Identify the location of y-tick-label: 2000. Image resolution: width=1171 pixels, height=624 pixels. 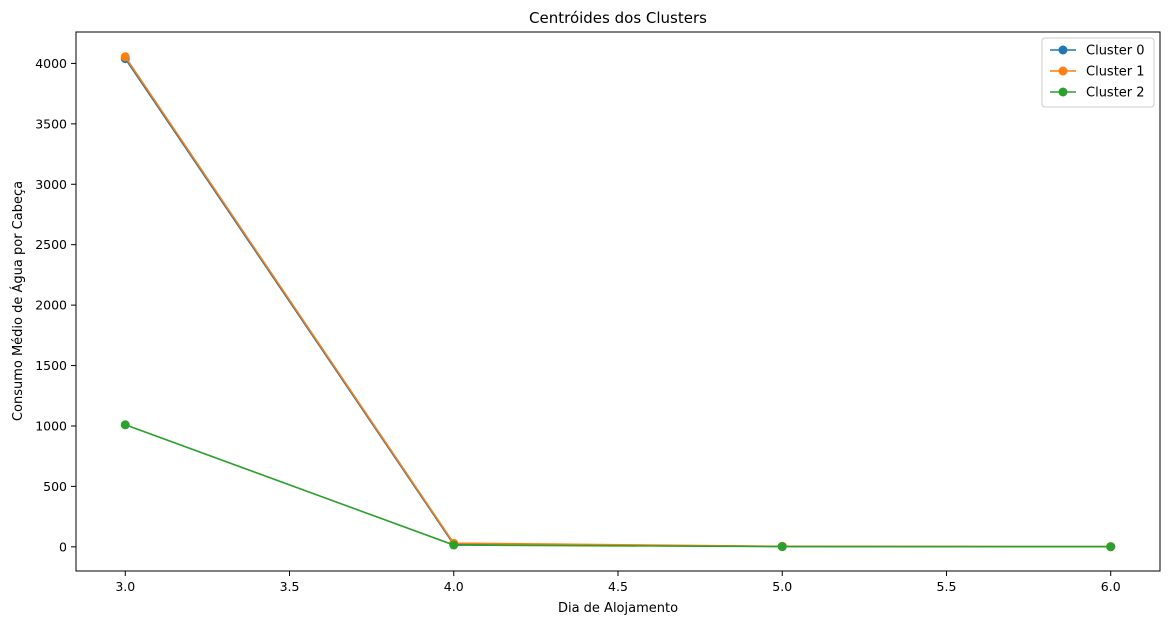
(51, 305).